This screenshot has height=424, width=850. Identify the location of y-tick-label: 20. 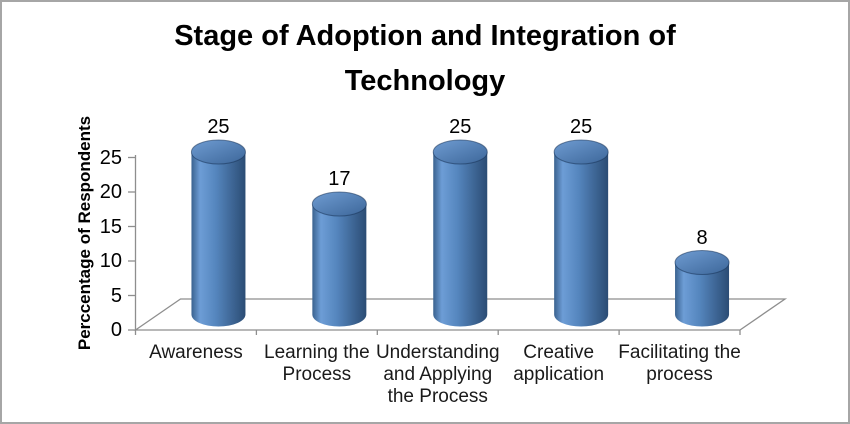
(110, 192).